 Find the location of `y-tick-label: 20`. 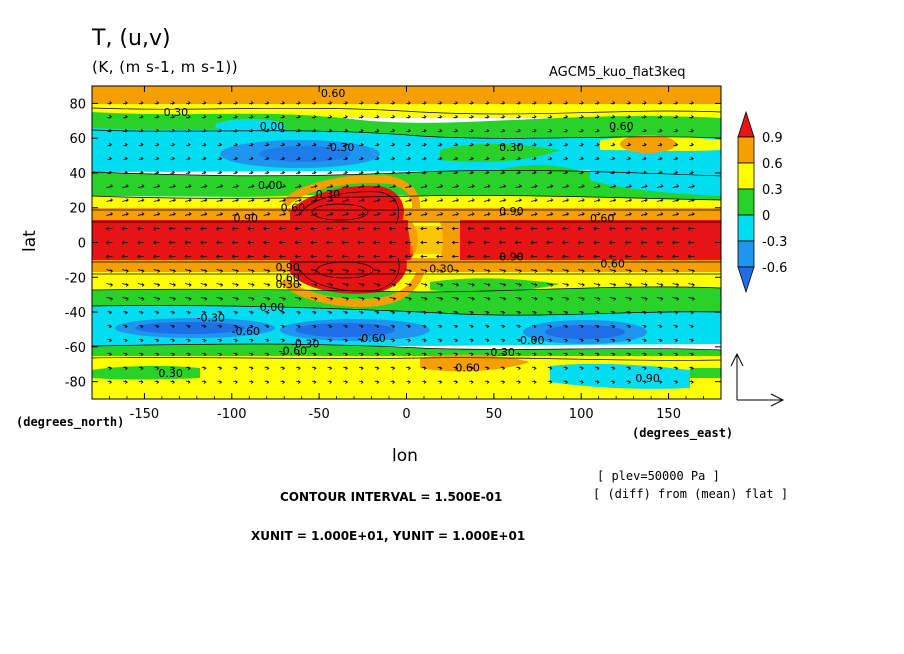

y-tick-label: 20 is located at coordinates (77, 209).